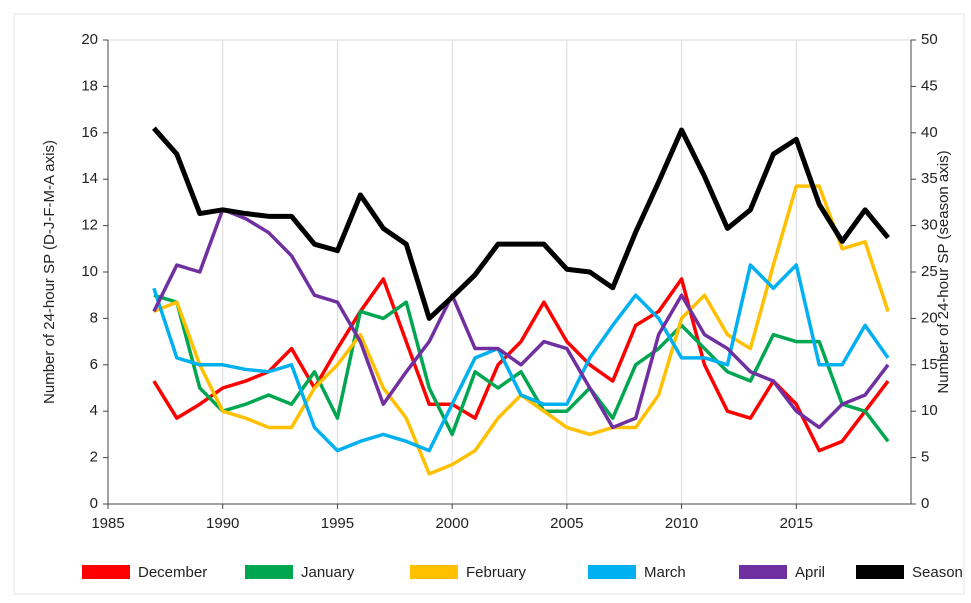 Image resolution: width=971 pixels, height=603 pixels. I want to click on legend-label: January, so click(328, 572).